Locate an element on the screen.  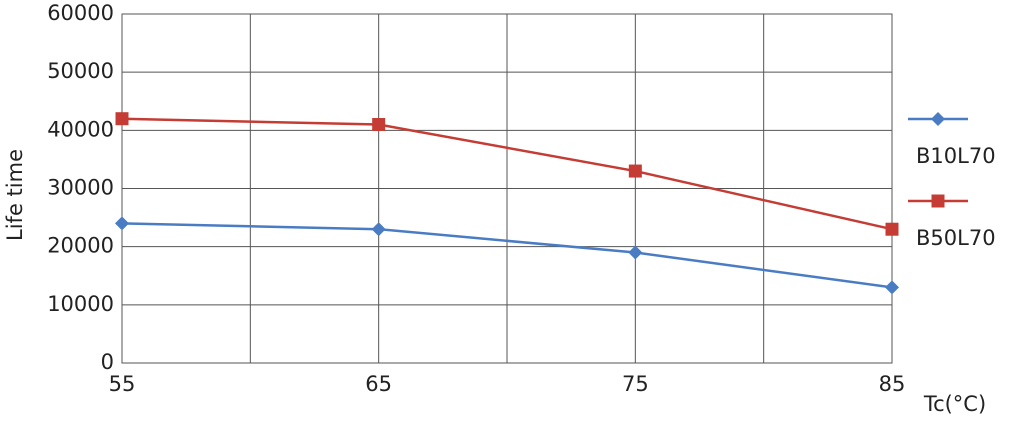
legend-label: B50L70 is located at coordinates (956, 238).